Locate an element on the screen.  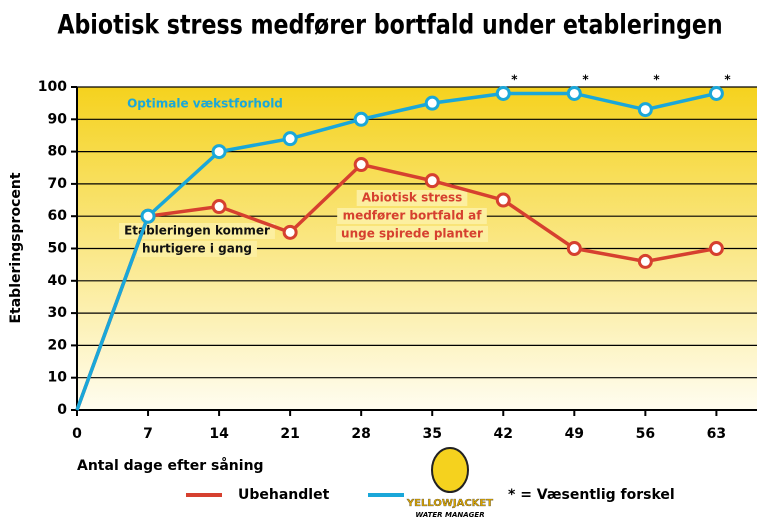
annotation: hurtigere i gang is located at coordinates (197, 249).